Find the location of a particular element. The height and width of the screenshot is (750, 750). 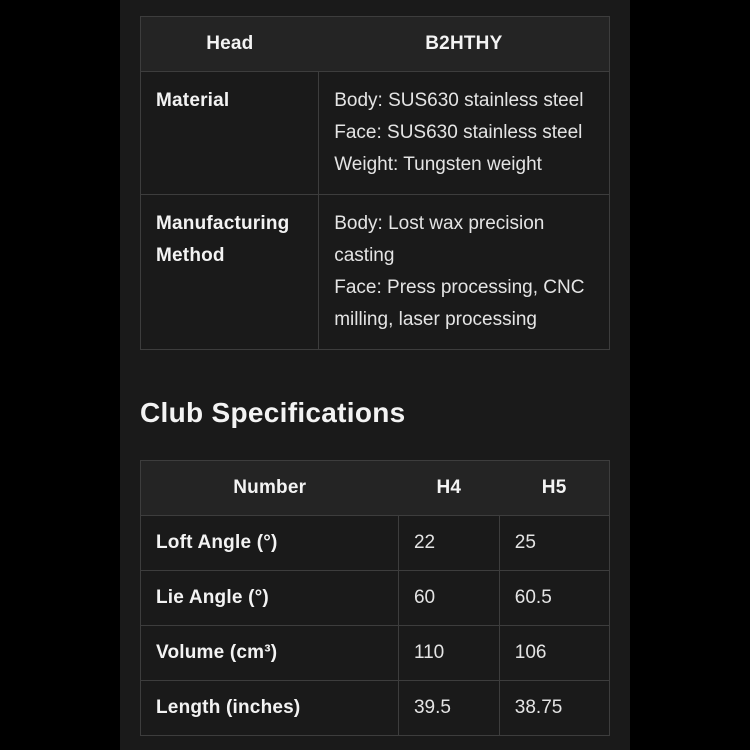

head-table-header-label: Head is located at coordinates (229, 44).